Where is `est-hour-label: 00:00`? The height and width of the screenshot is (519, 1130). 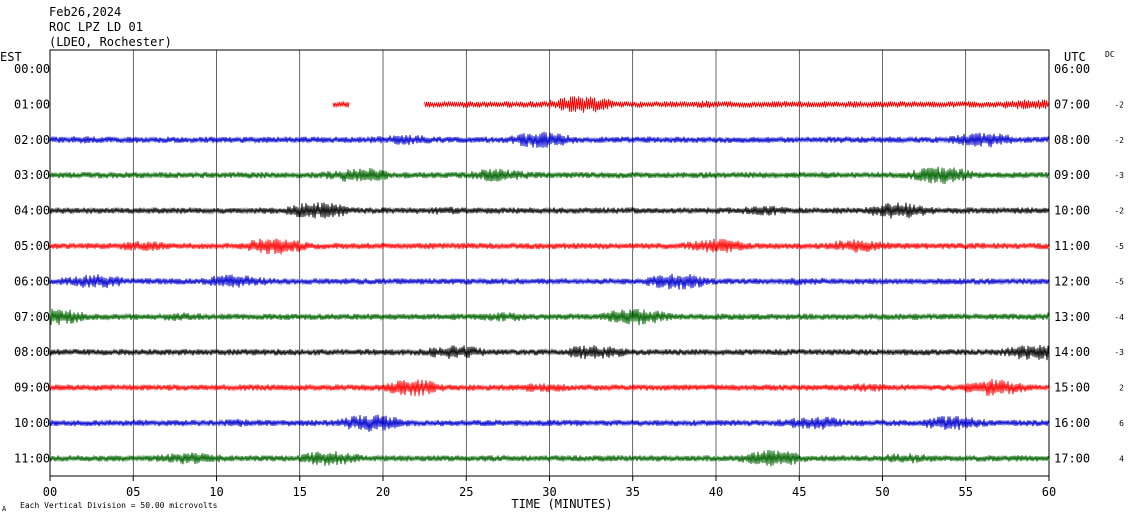 est-hour-label: 00:00 is located at coordinates (32, 69).